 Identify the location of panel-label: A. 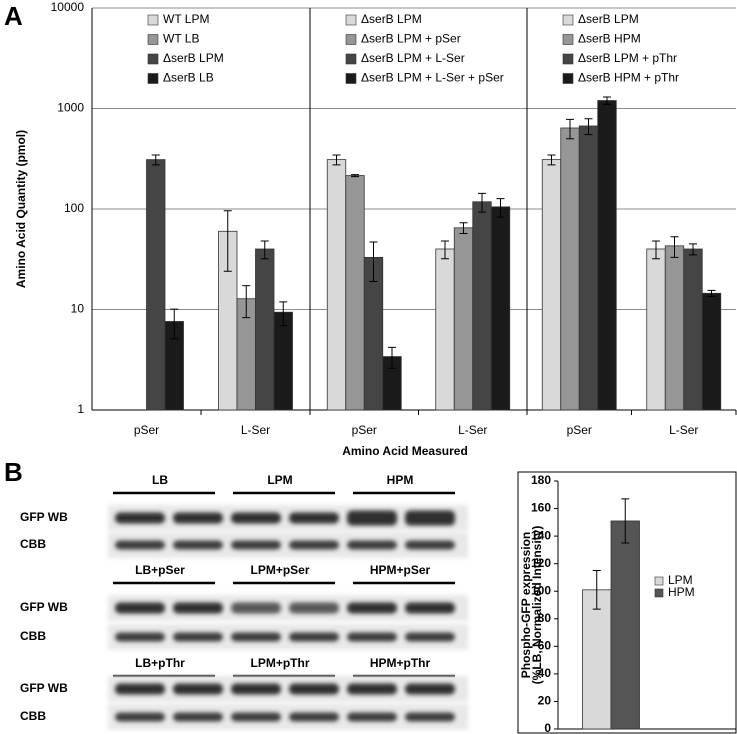
(13, 16).